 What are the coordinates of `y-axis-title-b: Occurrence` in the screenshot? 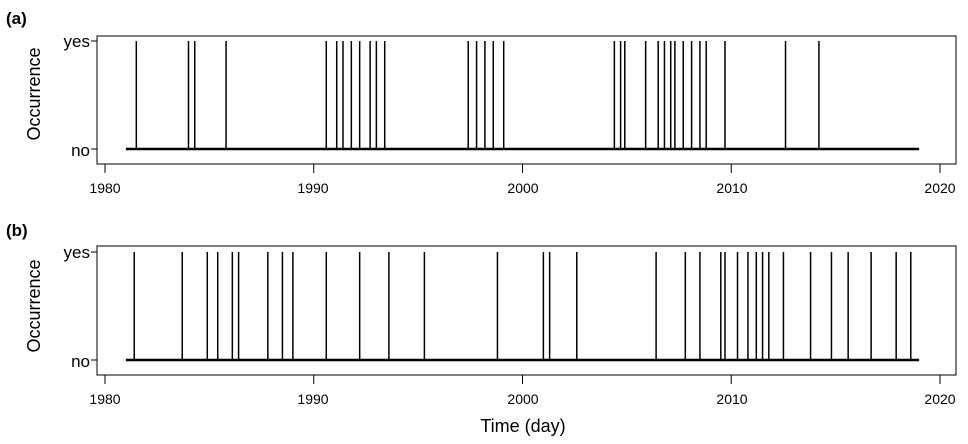 It's located at (34, 305).